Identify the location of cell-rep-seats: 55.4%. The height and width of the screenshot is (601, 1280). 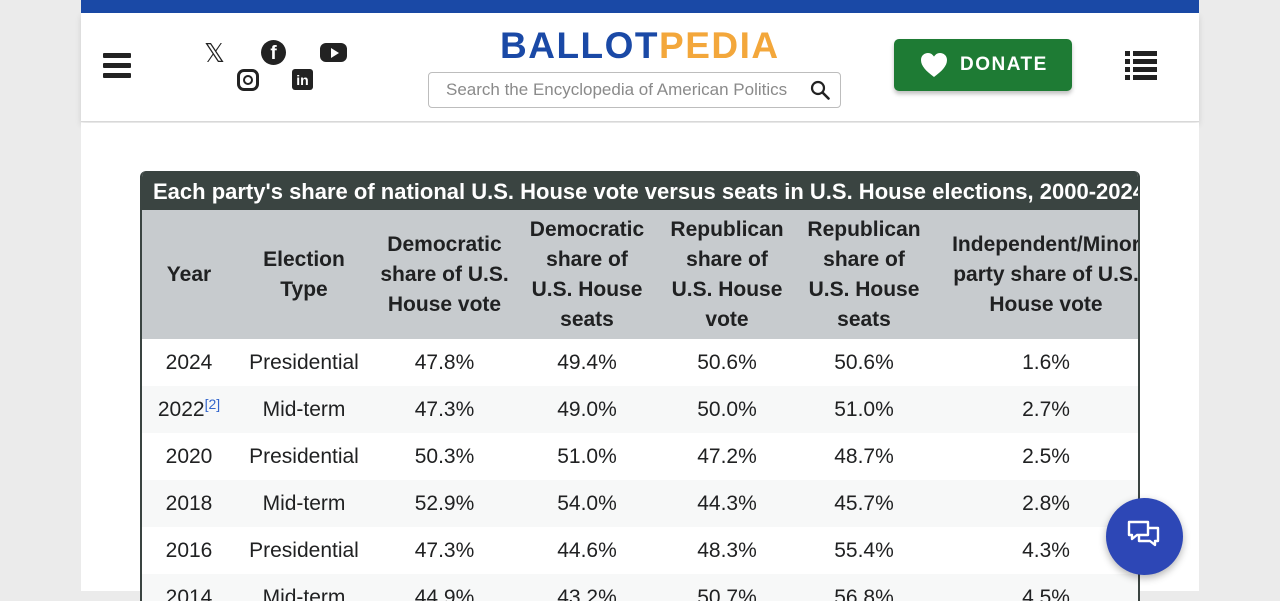
(864, 550).